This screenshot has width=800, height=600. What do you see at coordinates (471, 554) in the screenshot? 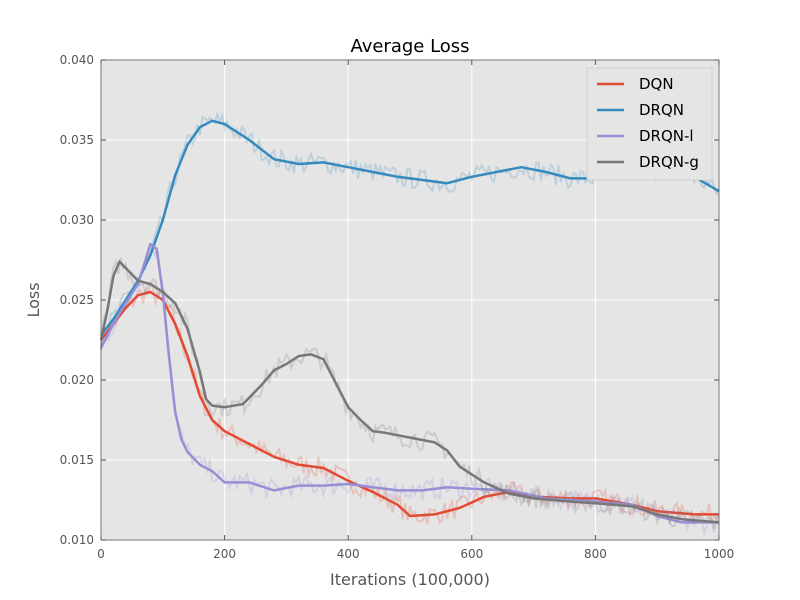
I see `x-tick-label: 600` at bounding box center [471, 554].